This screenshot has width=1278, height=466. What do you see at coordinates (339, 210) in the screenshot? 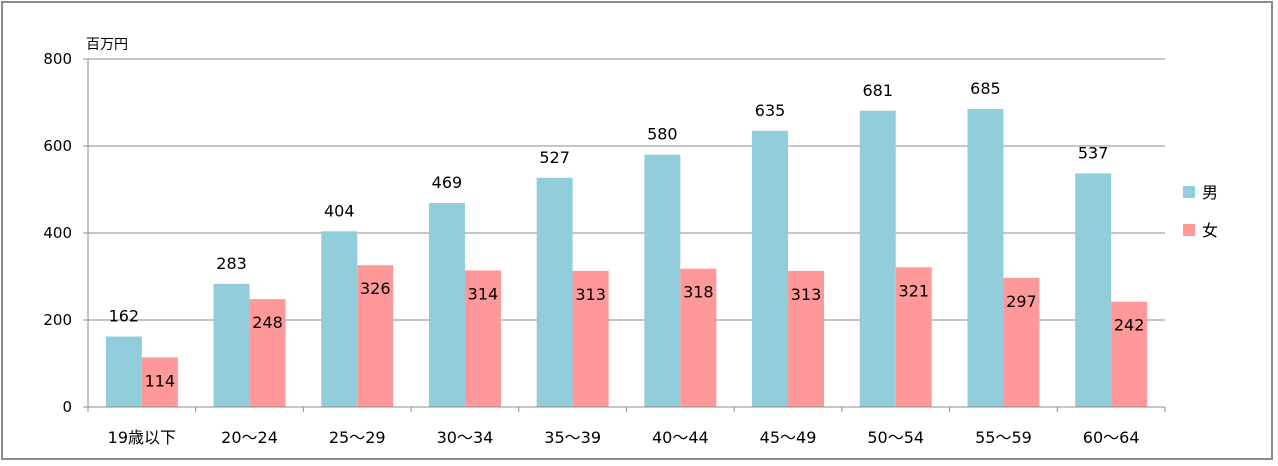
I see `data-label-male: 404` at bounding box center [339, 210].